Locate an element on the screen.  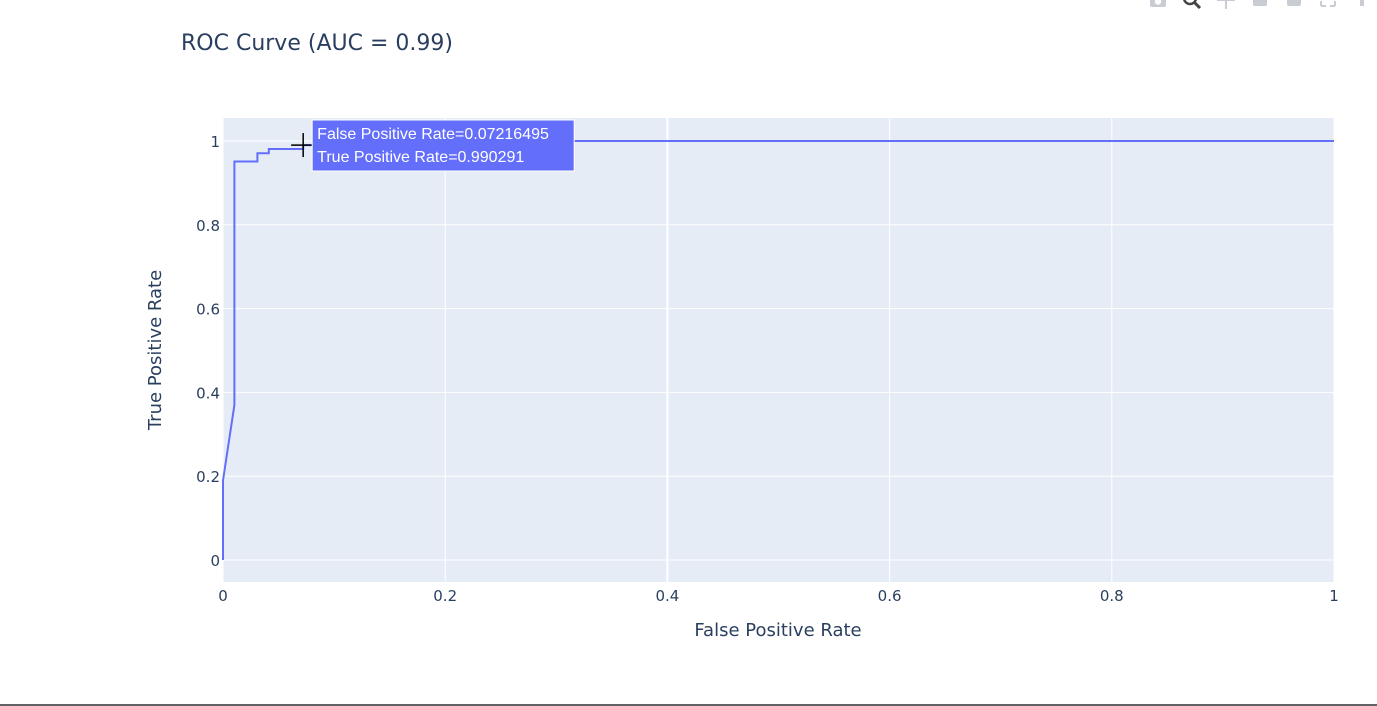
x-tick-label: 0.2 is located at coordinates (445, 596).